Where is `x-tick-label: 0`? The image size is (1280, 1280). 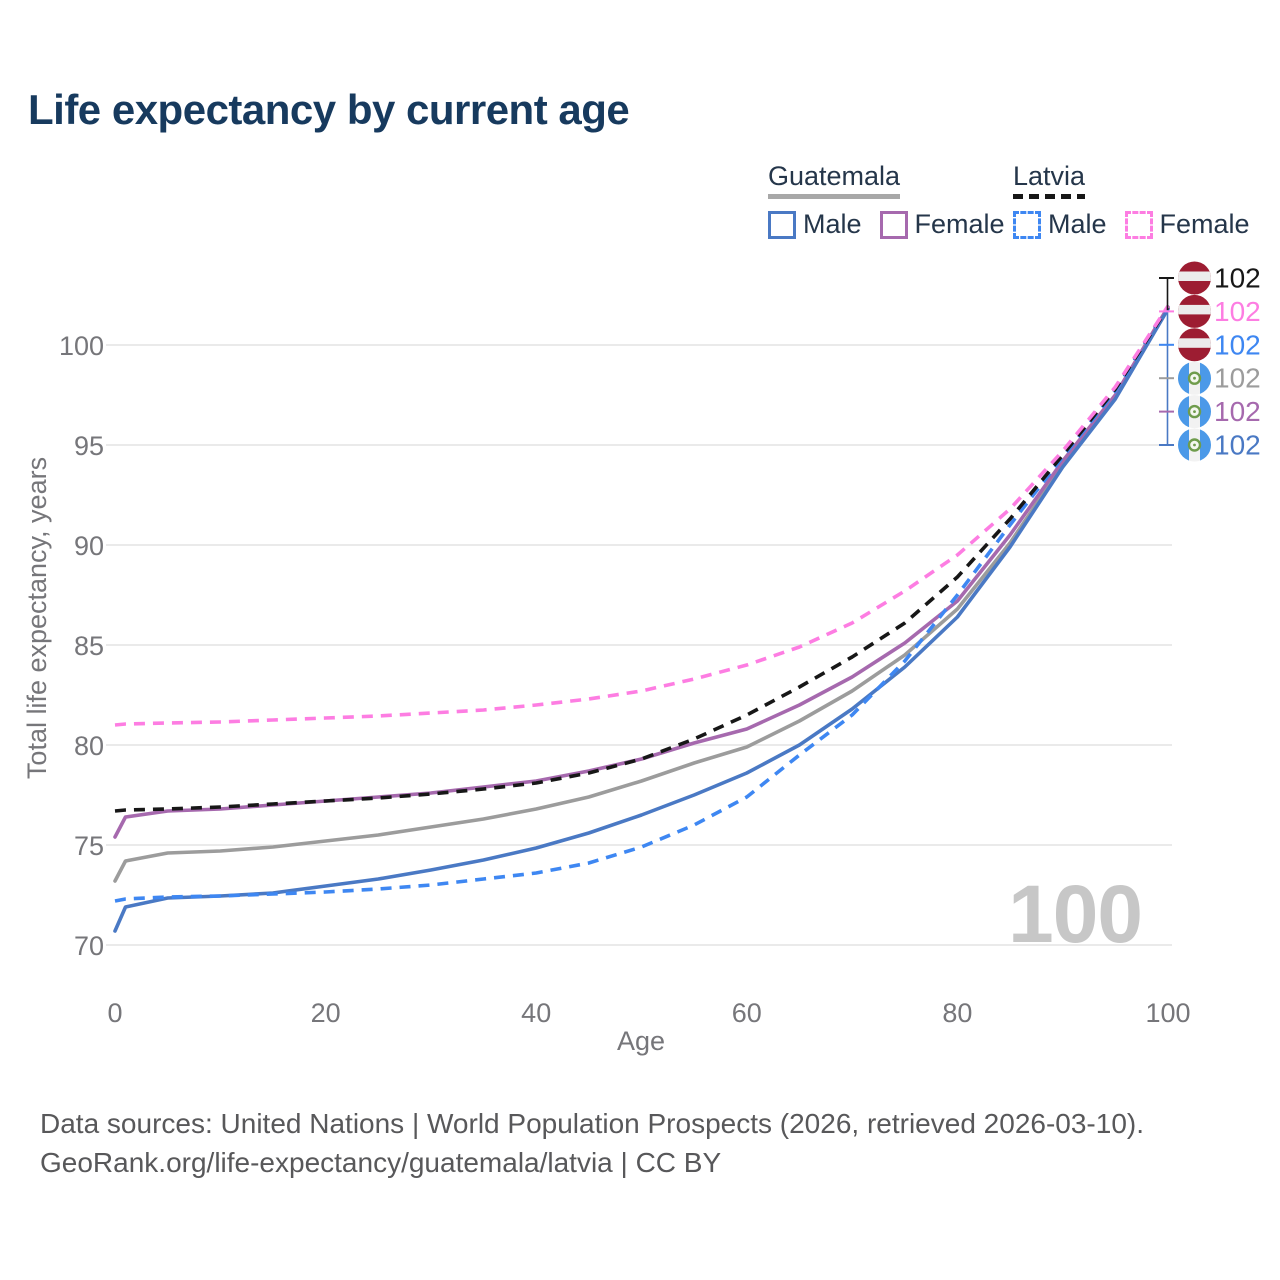 x-tick-label: 0 is located at coordinates (114, 1013).